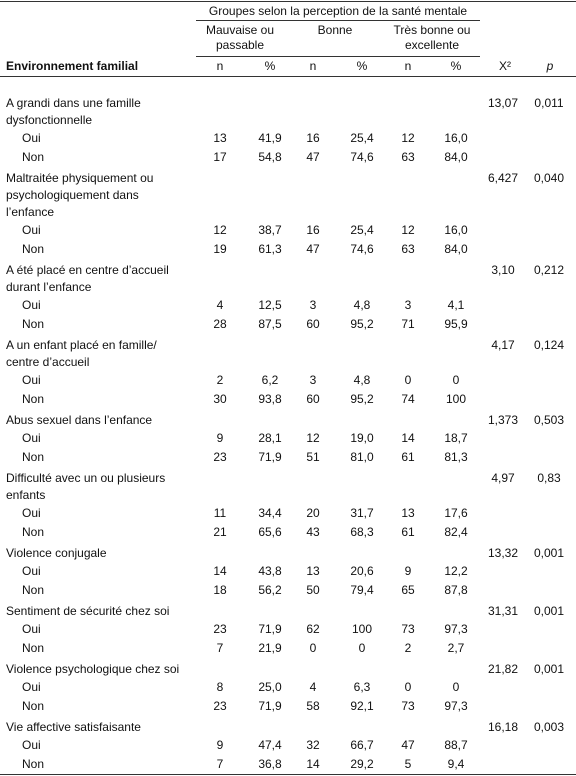 Image resolution: width=576 pixels, height=776 pixels. What do you see at coordinates (220, 590) in the screenshot?
I see `cell-value: 18` at bounding box center [220, 590].